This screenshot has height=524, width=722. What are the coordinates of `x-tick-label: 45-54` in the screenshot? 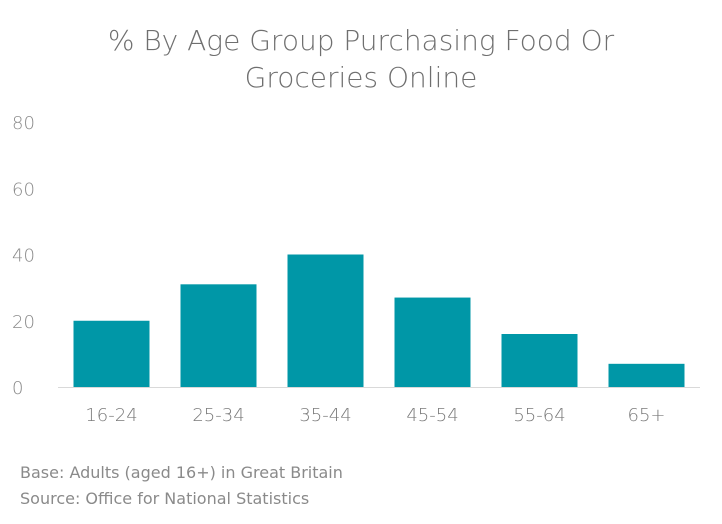 It's located at (432, 415).